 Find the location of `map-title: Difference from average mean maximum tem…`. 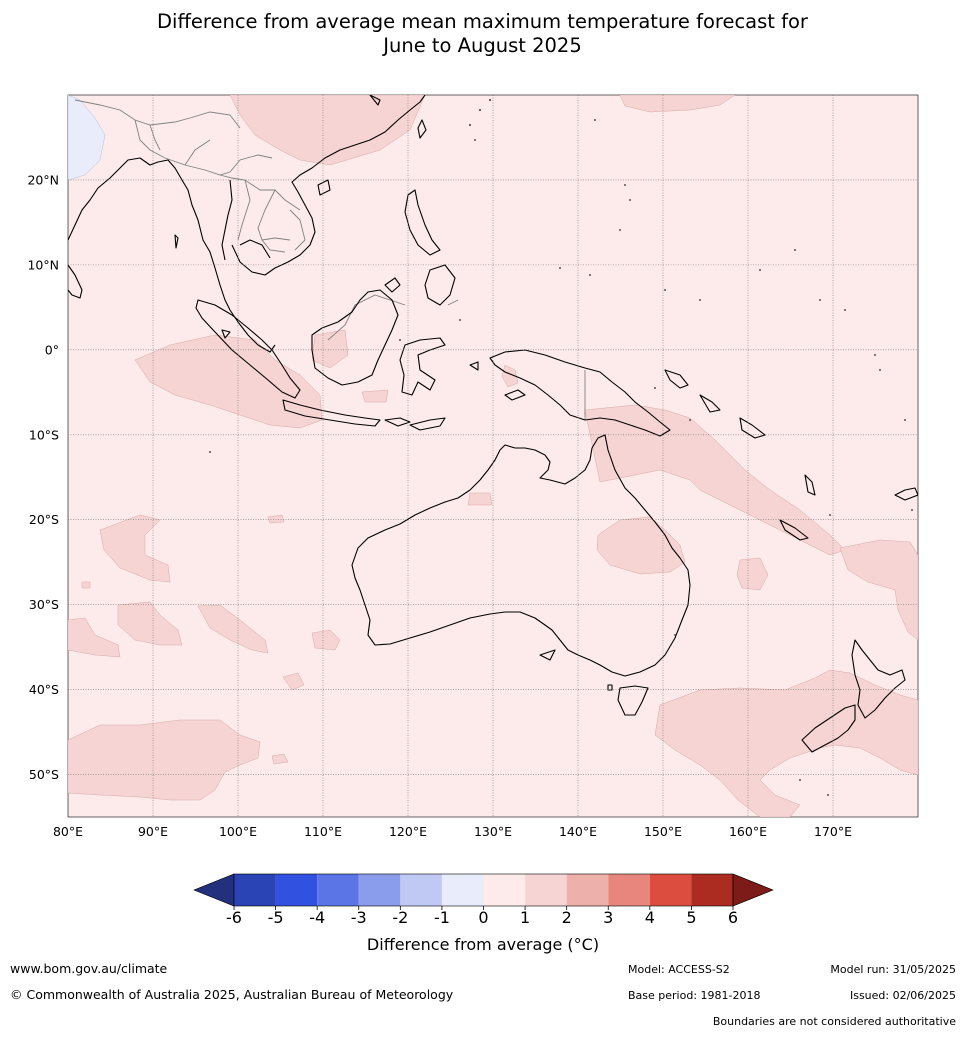

map-title: Difference from average mean maximum tem… is located at coordinates (482, 34).